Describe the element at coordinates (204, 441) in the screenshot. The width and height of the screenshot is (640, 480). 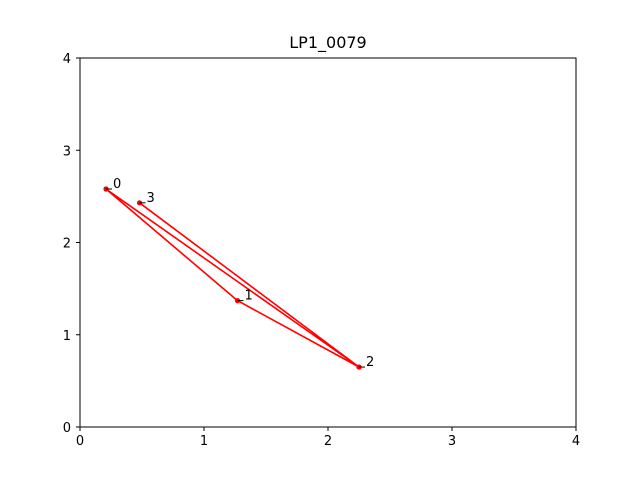
I see `x-tick-label: 1` at that location.